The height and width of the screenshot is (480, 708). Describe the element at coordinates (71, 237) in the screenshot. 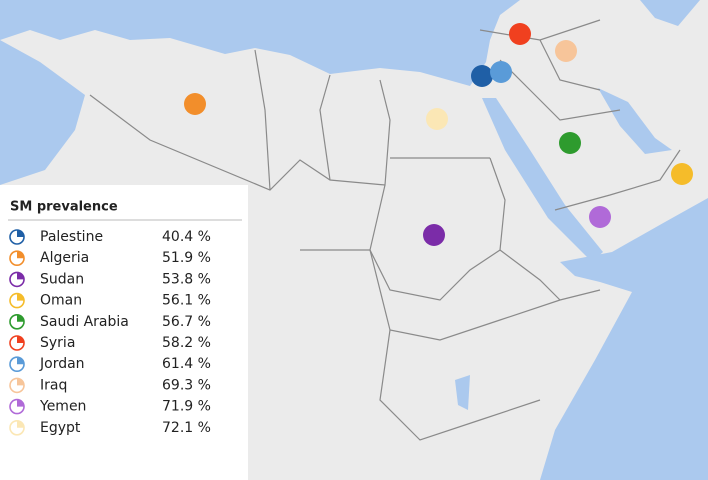

I see `legend-label: Palestine` at that location.